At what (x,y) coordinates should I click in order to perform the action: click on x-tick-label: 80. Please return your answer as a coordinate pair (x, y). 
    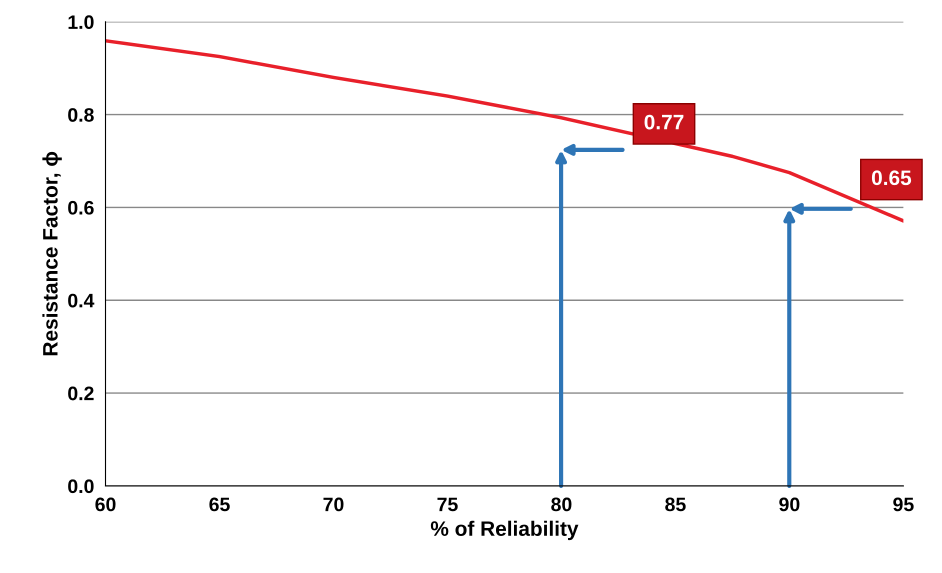
    Looking at the image, I should click on (561, 505).